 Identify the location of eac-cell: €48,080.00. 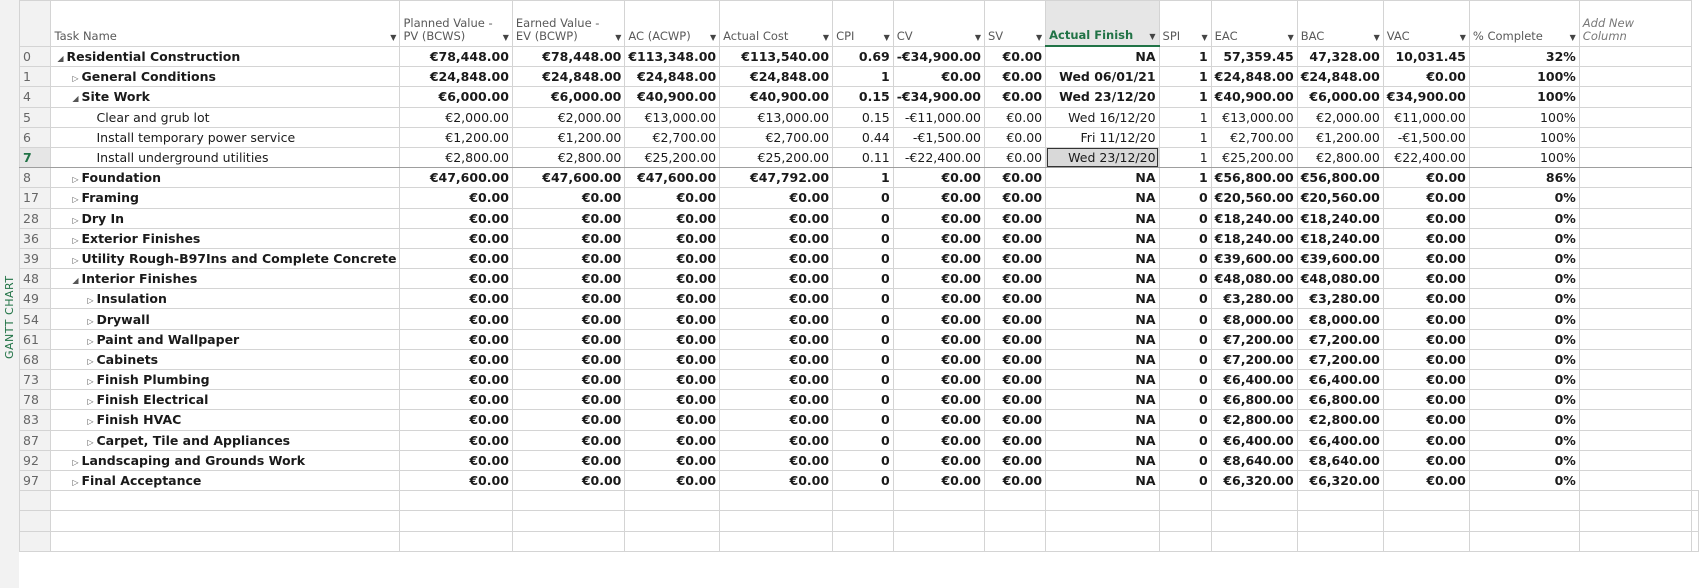
(1254, 279).